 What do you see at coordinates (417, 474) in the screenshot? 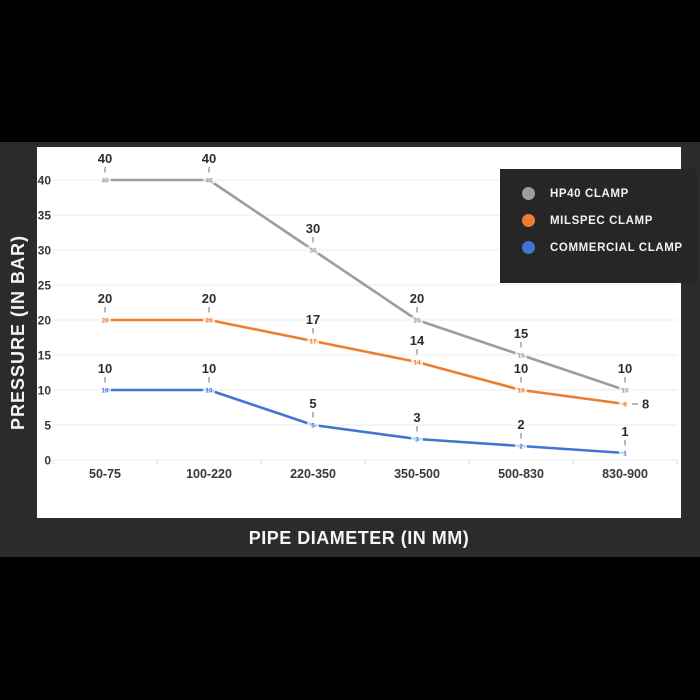
I see `x-tick-label: 350-500` at bounding box center [417, 474].